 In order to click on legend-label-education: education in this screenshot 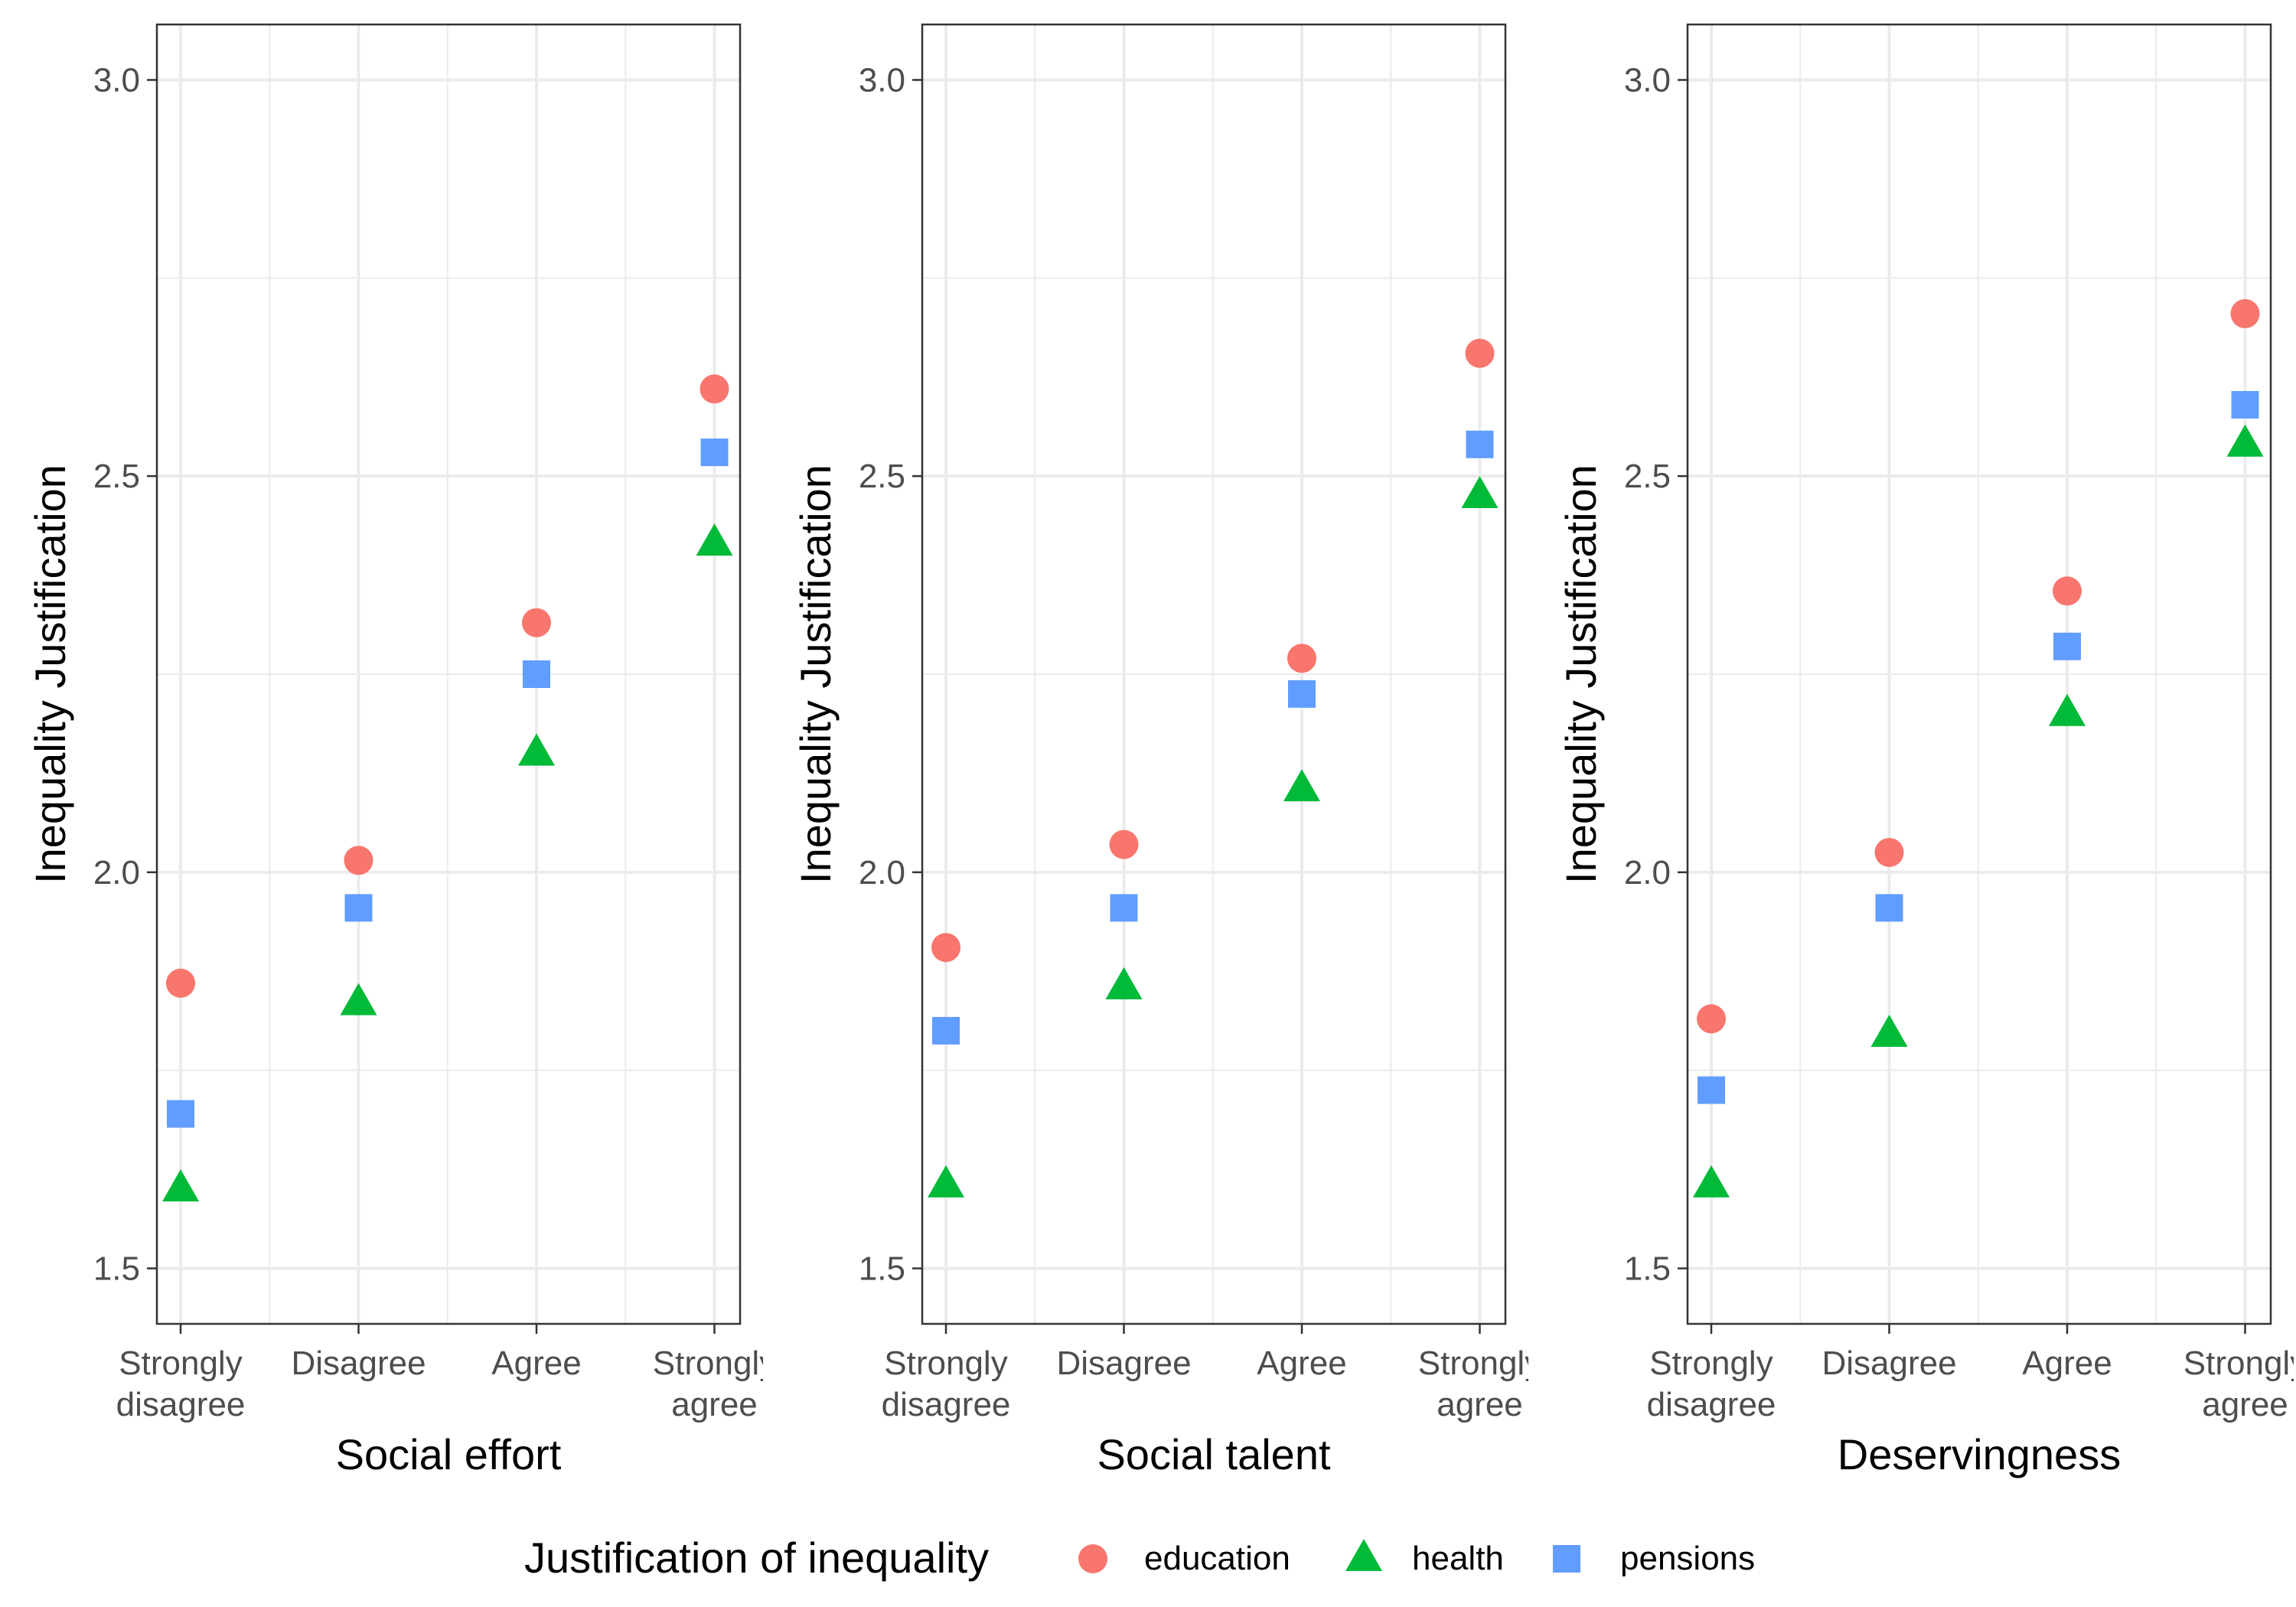, I will do `click(1217, 1558)`.